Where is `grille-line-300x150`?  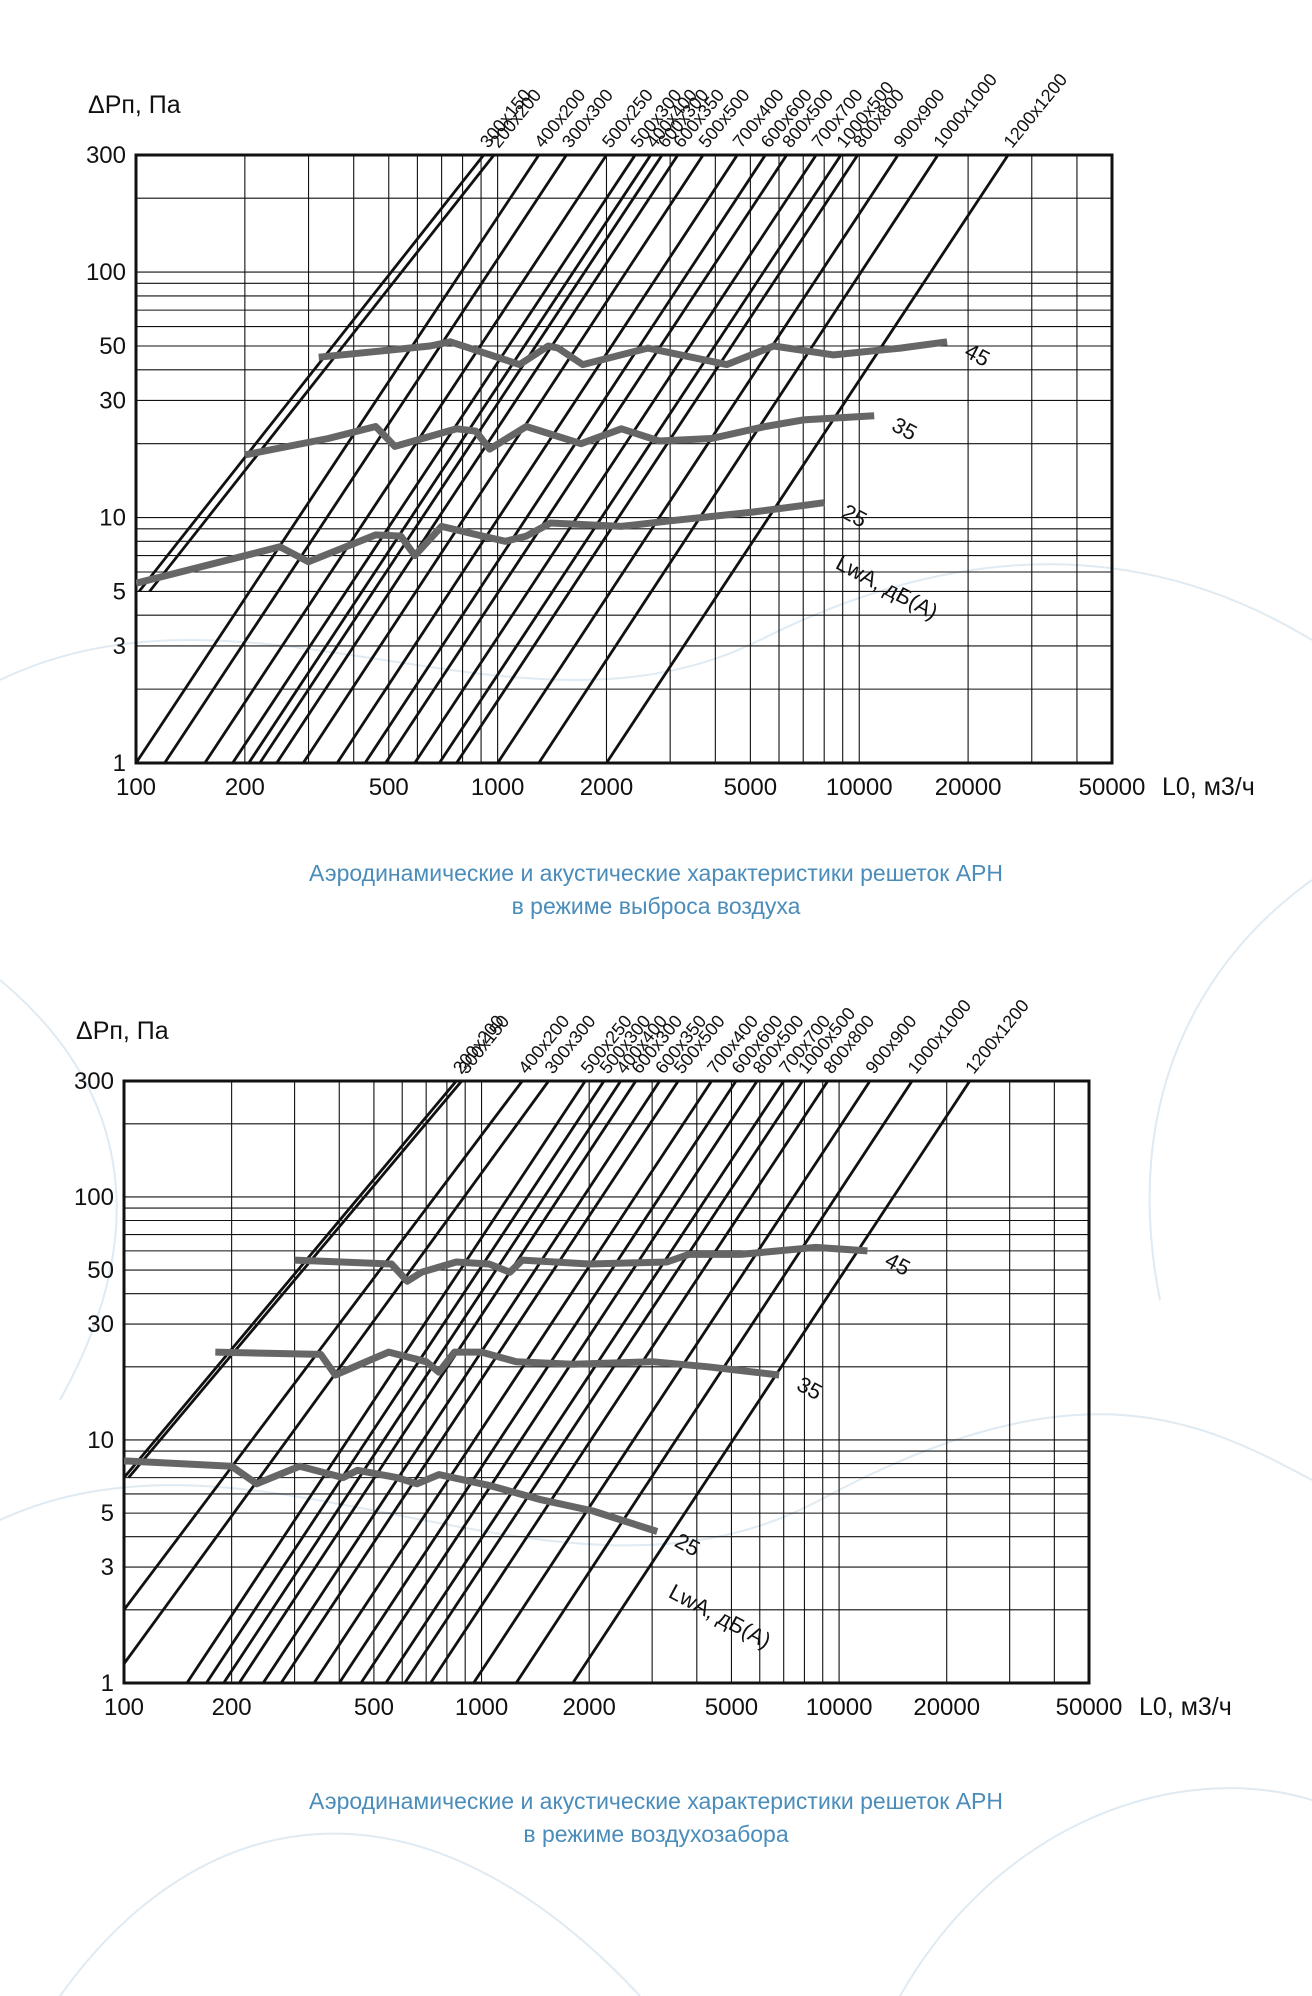
grille-line-300x150 is located at coordinates (295, 1280).